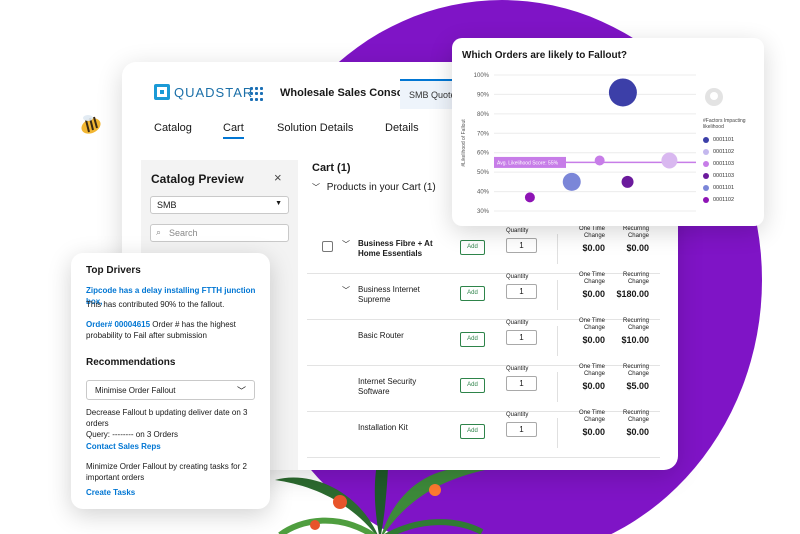  I want to click on y-tick-label: 100%, so click(482, 76).